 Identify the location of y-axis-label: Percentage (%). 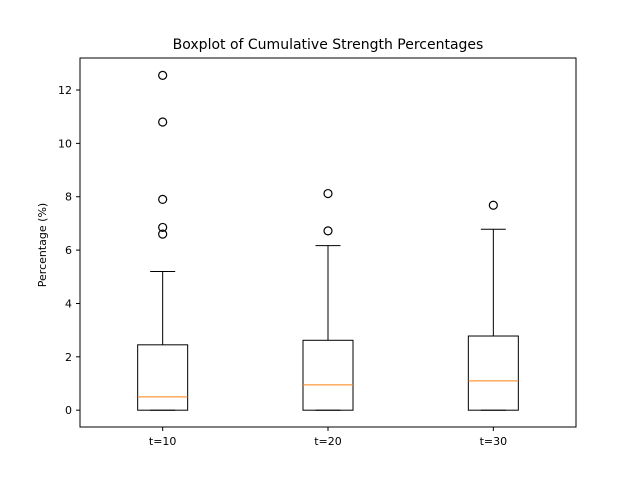
(42, 245).